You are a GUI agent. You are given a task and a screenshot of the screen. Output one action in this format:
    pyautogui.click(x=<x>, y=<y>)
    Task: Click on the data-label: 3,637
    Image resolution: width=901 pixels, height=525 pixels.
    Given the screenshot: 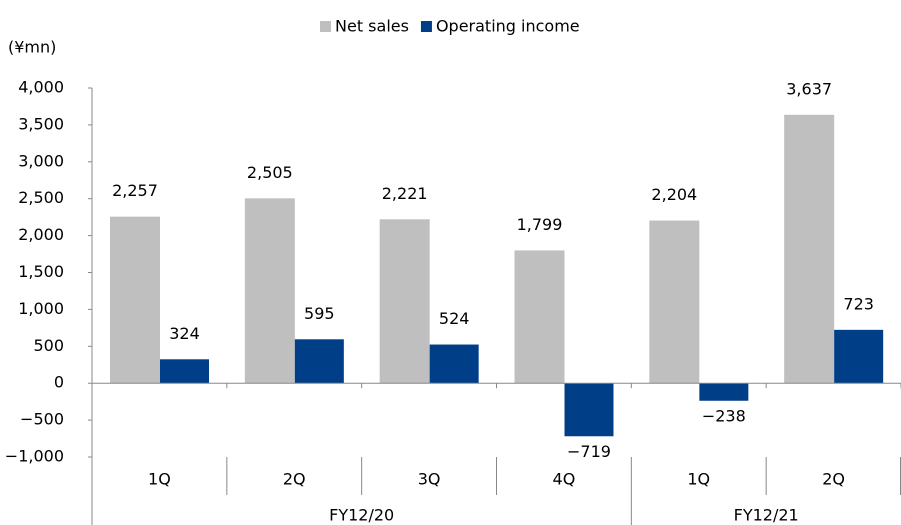 What is the action you would take?
    pyautogui.click(x=809, y=88)
    